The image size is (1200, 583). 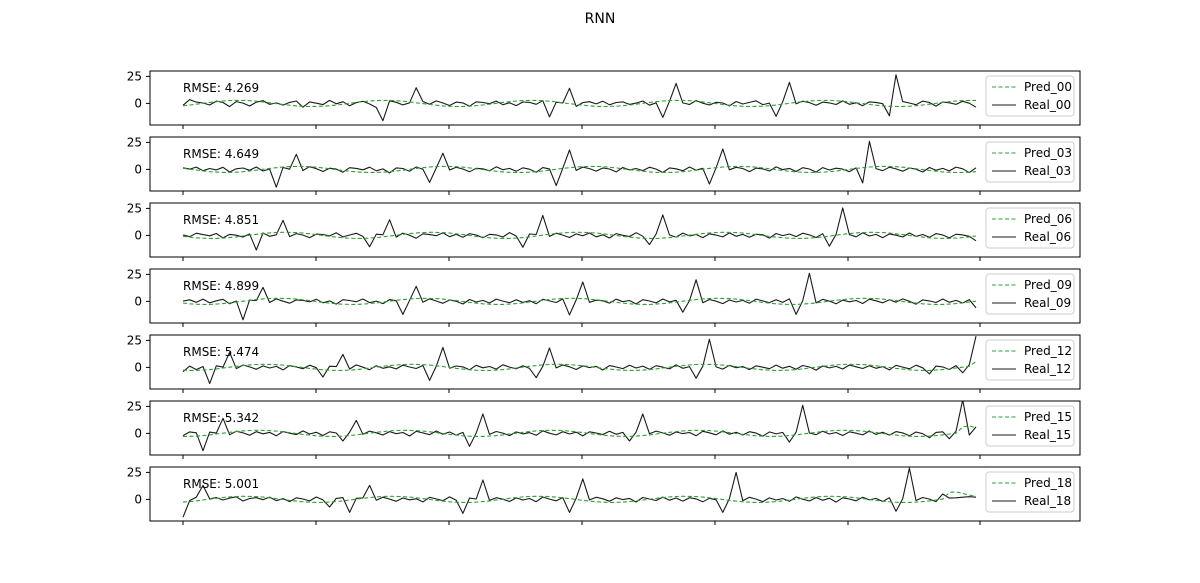 I want to click on legend: Pred_18 Real_18, so click(x=1030, y=492).